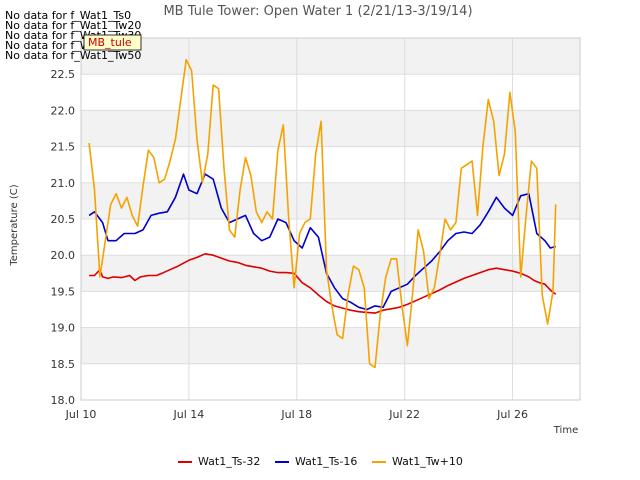 Image resolution: width=640 pixels, height=480 pixels. What do you see at coordinates (326, 461) in the screenshot?
I see `legend-label: Wat1_Ts-16` at bounding box center [326, 461].